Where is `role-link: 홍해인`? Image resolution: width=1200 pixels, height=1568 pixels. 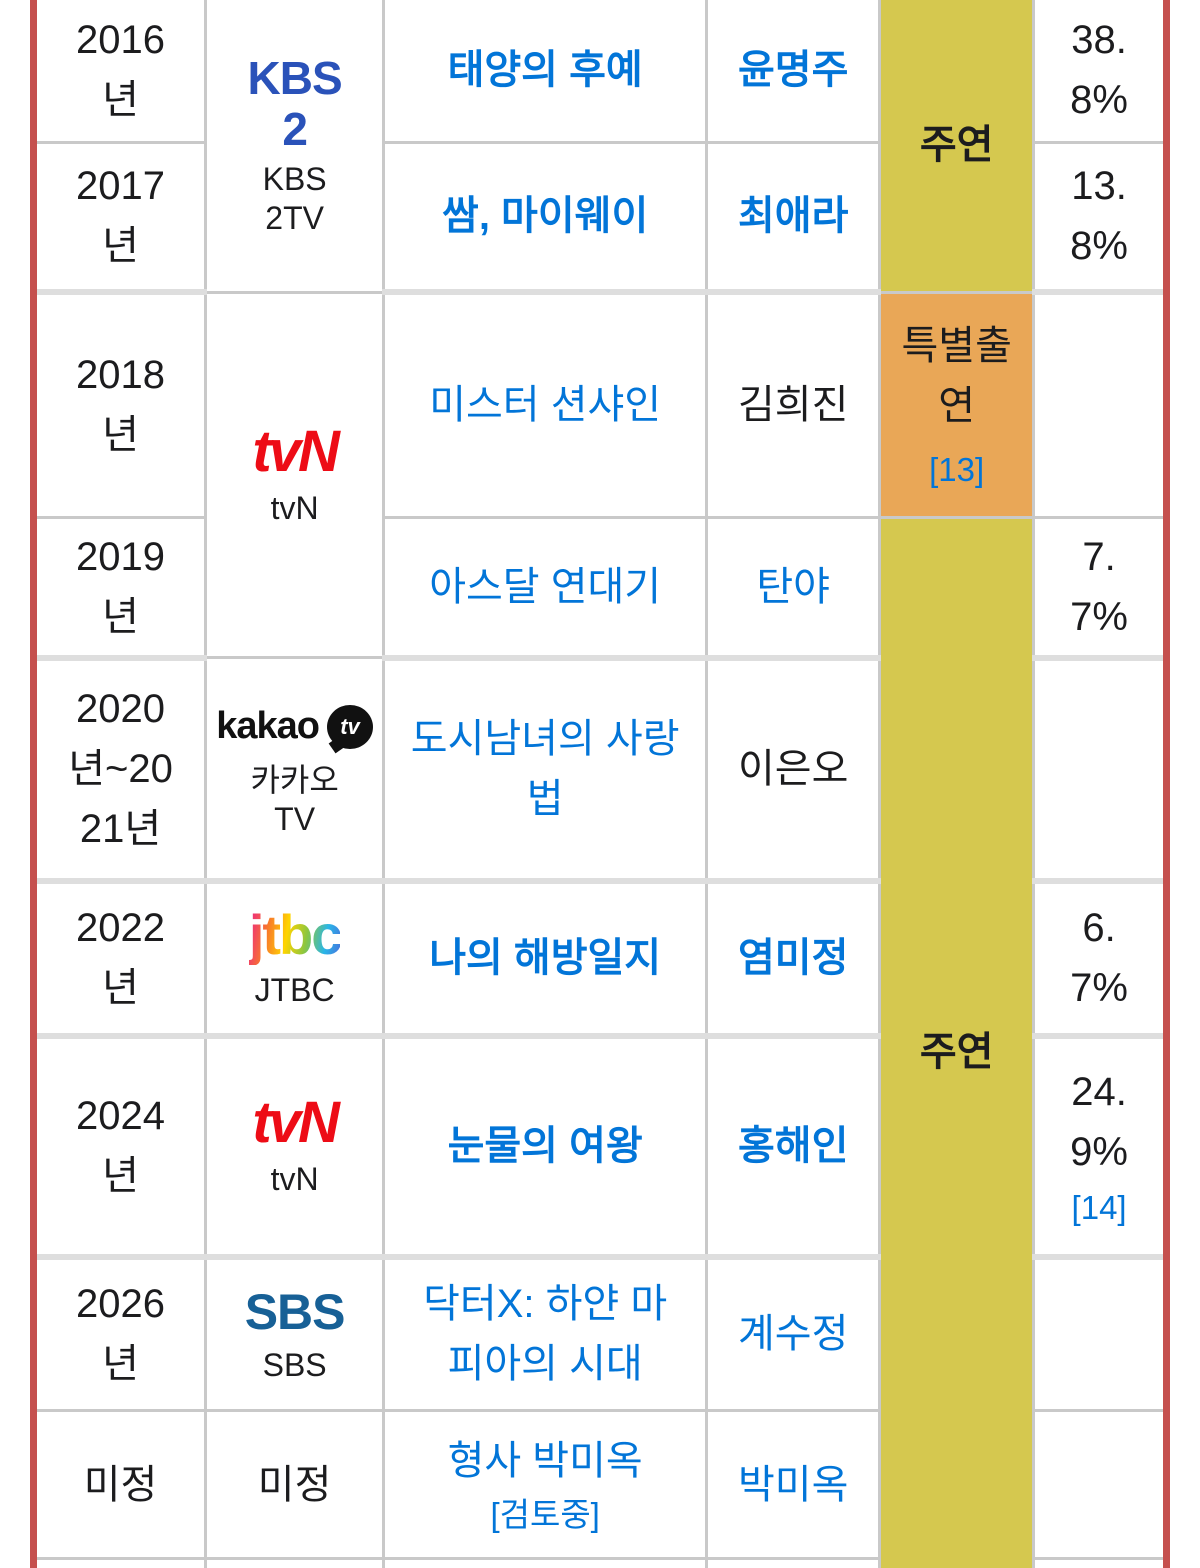 role-link: 홍해인 is located at coordinates (793, 1146).